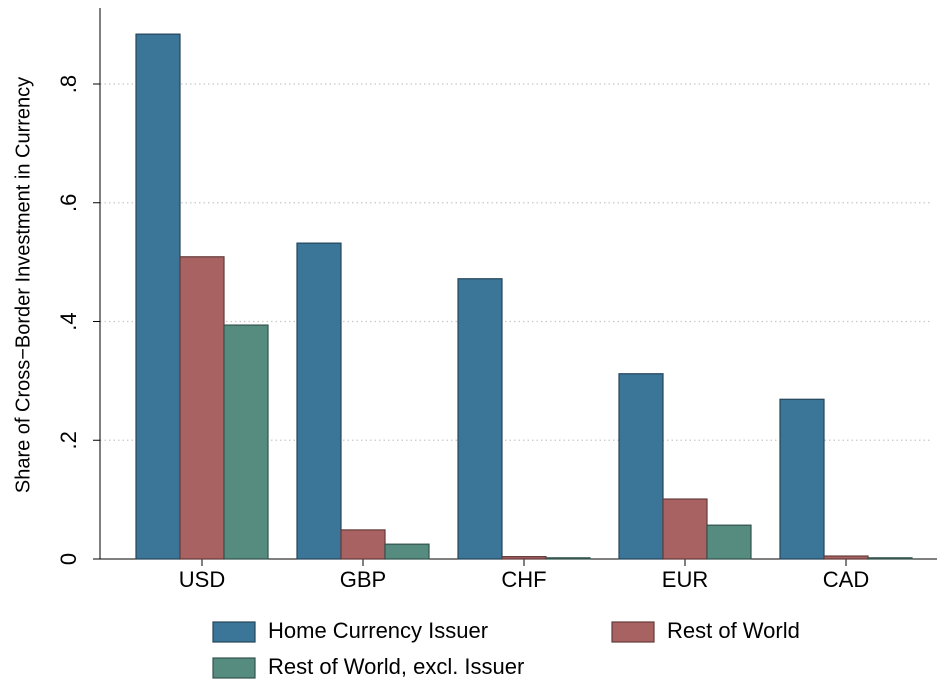 This screenshot has width=937, height=690. Describe the element at coordinates (68, 203) in the screenshot. I see `y-tick-label: .6` at that location.